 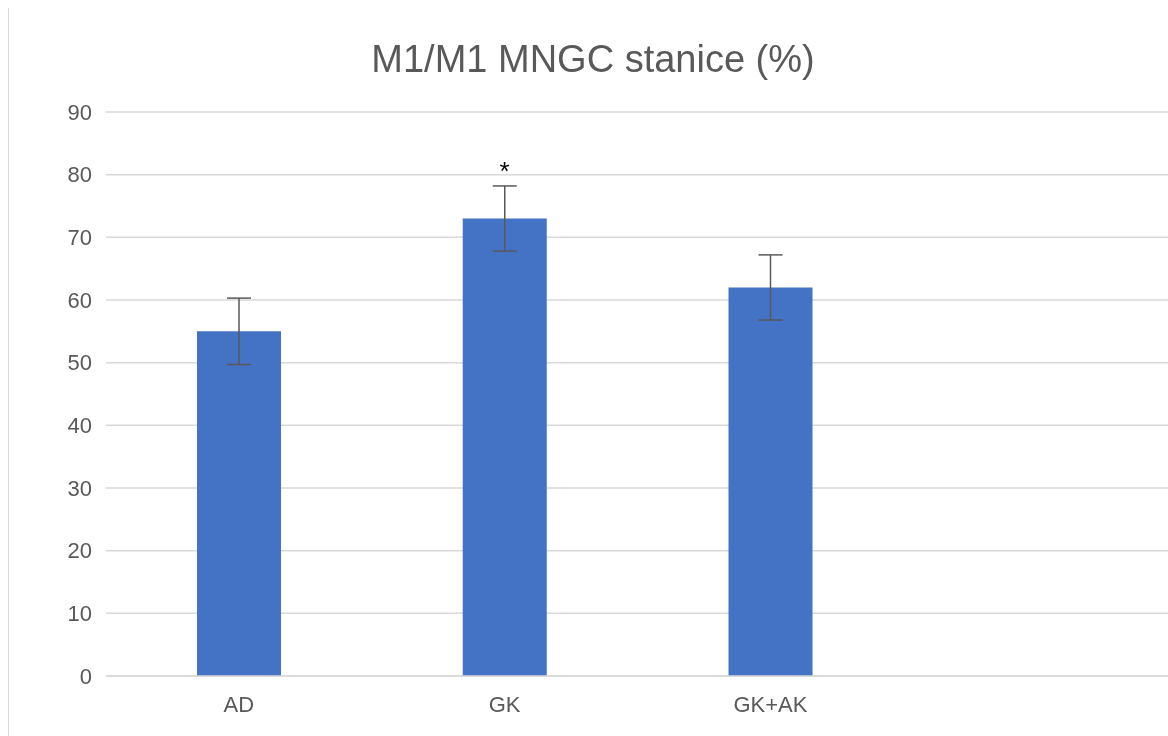 What do you see at coordinates (79, 175) in the screenshot?
I see `y-tick-label: 80` at bounding box center [79, 175].